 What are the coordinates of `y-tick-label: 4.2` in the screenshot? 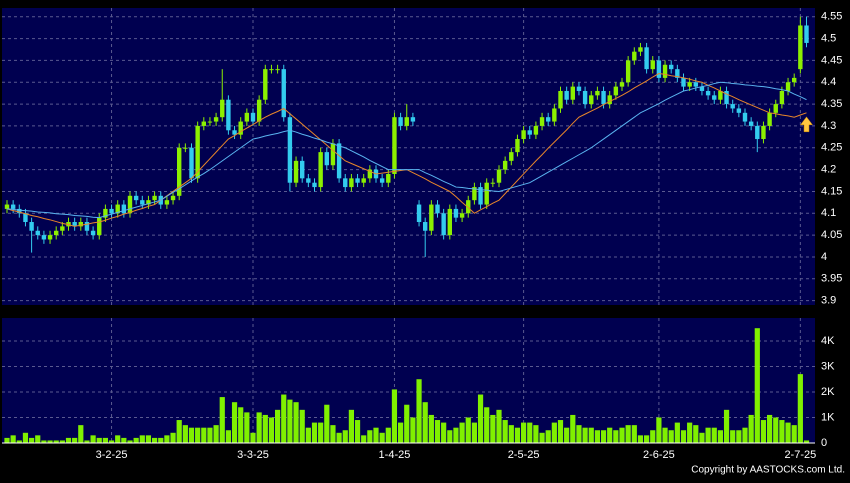 It's located at (828, 170).